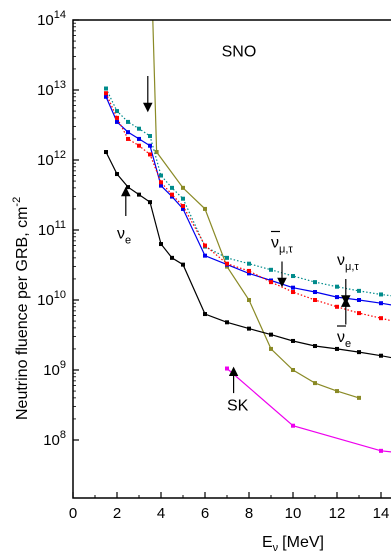  I want to click on x-axis-title: Eν [MeV], so click(293, 544).